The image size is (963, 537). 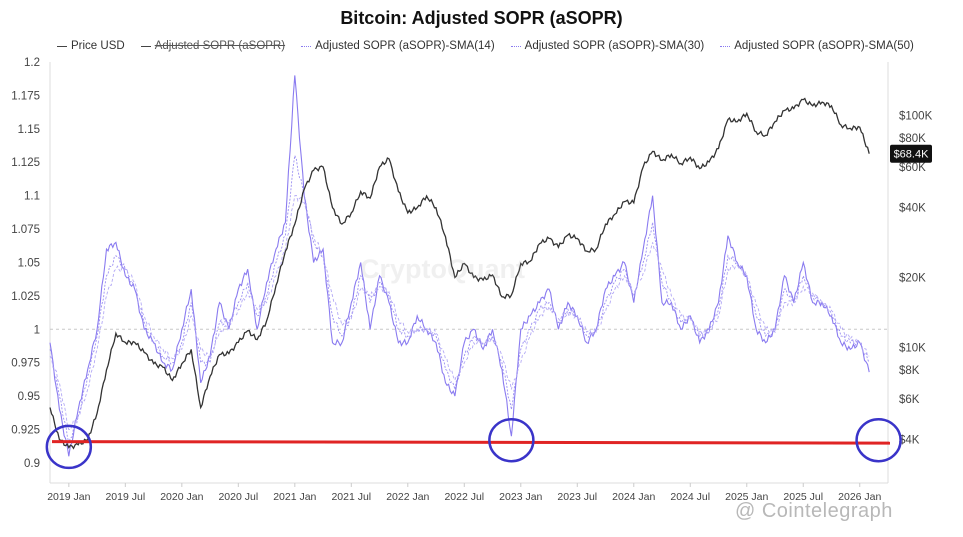 What do you see at coordinates (25, 163) in the screenshot?
I see `left-tick-label: 1.125` at bounding box center [25, 163].